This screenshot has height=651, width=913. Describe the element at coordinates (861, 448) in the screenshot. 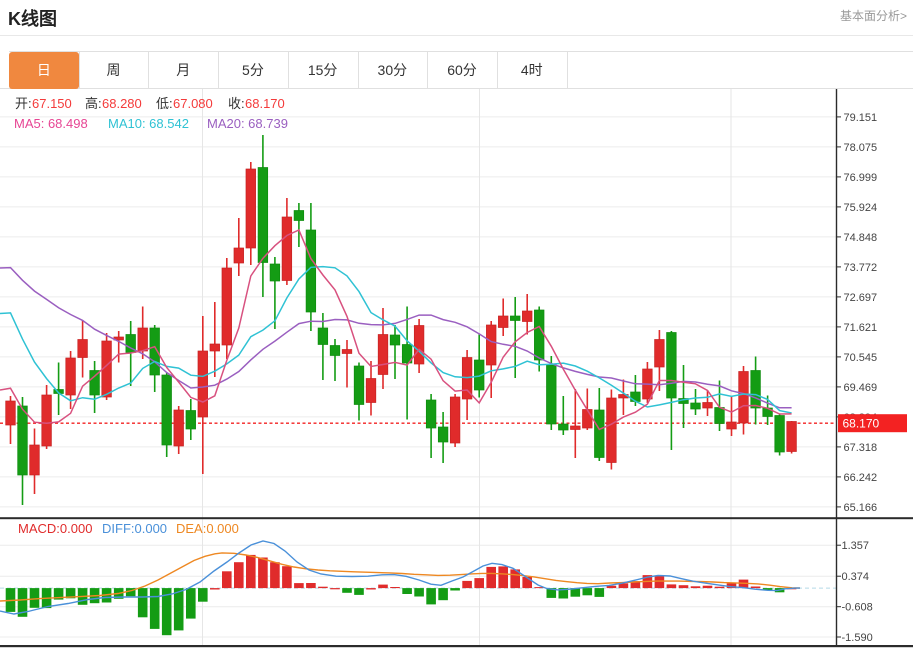

I see `svg-text: 67.318` at that location.